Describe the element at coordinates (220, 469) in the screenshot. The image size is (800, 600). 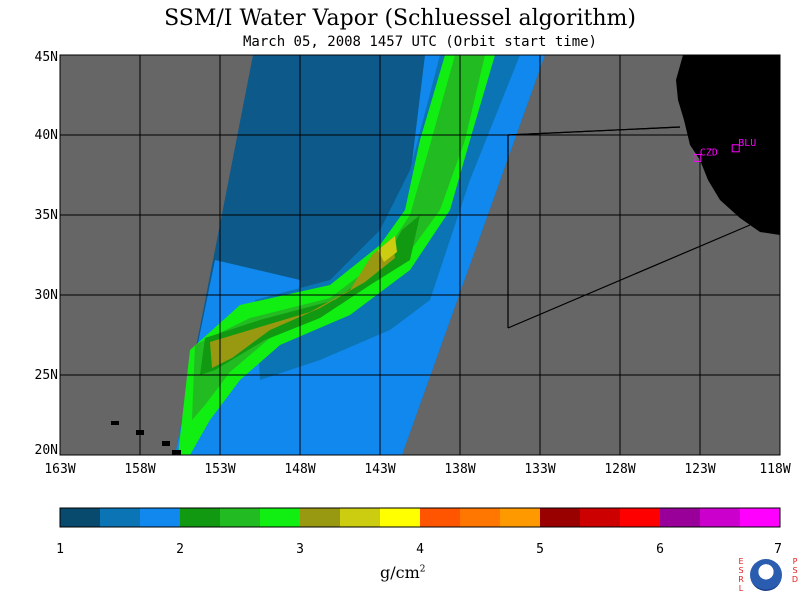
I see `lon-label-153w: 153W` at that location.